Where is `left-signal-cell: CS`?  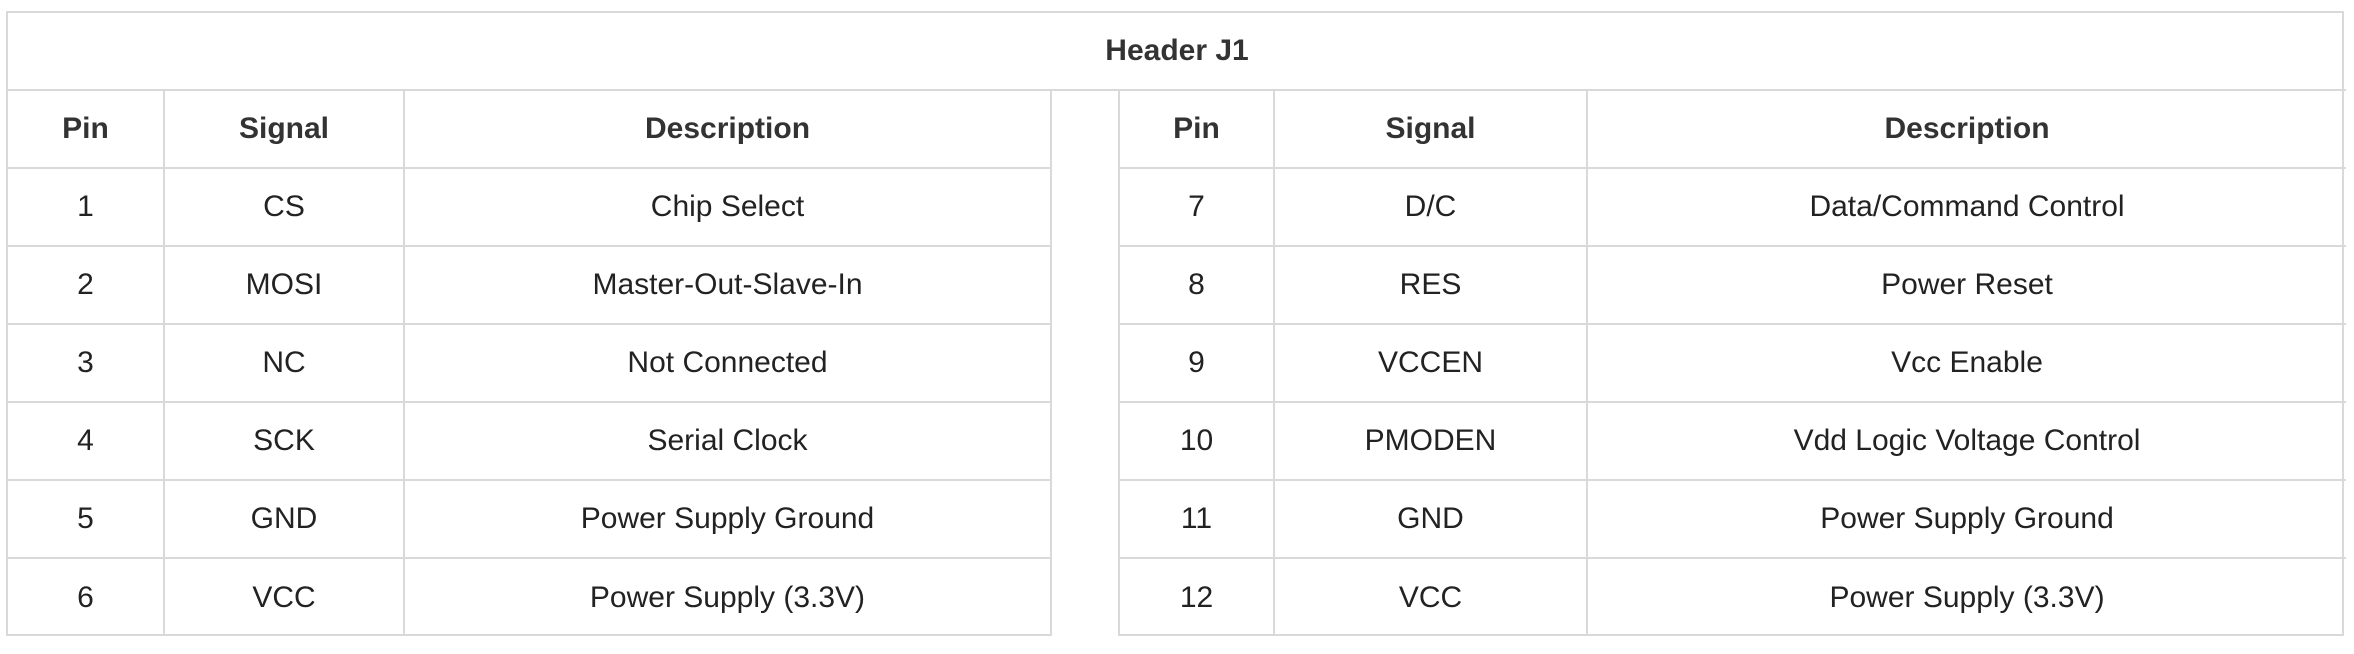 left-signal-cell: CS is located at coordinates (284, 207).